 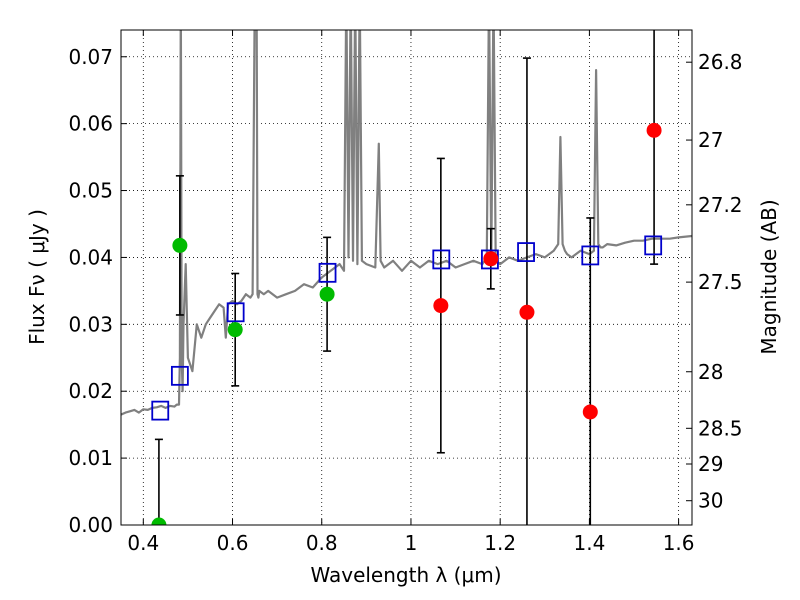 I want to click on x-tick-label: 1, so click(x=411, y=543).